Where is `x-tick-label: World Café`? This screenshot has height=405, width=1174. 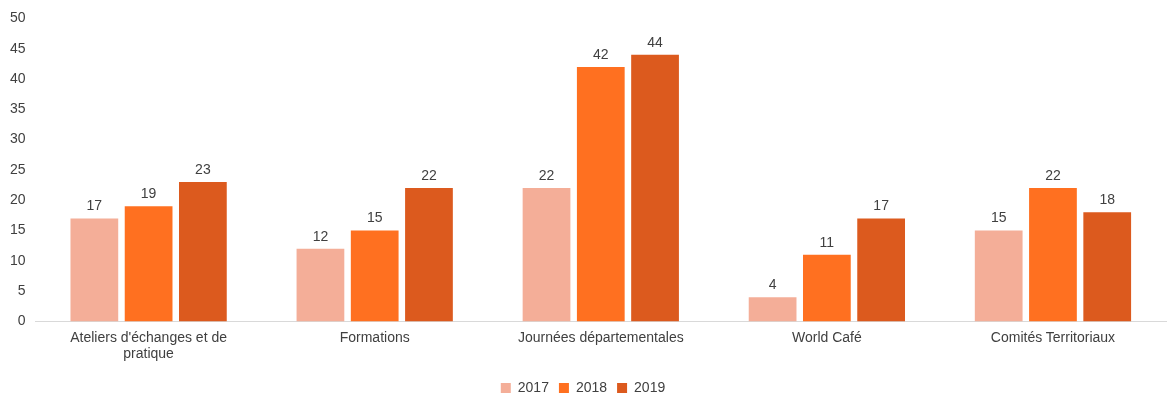
x-tick-label: World Café is located at coordinates (826, 336).